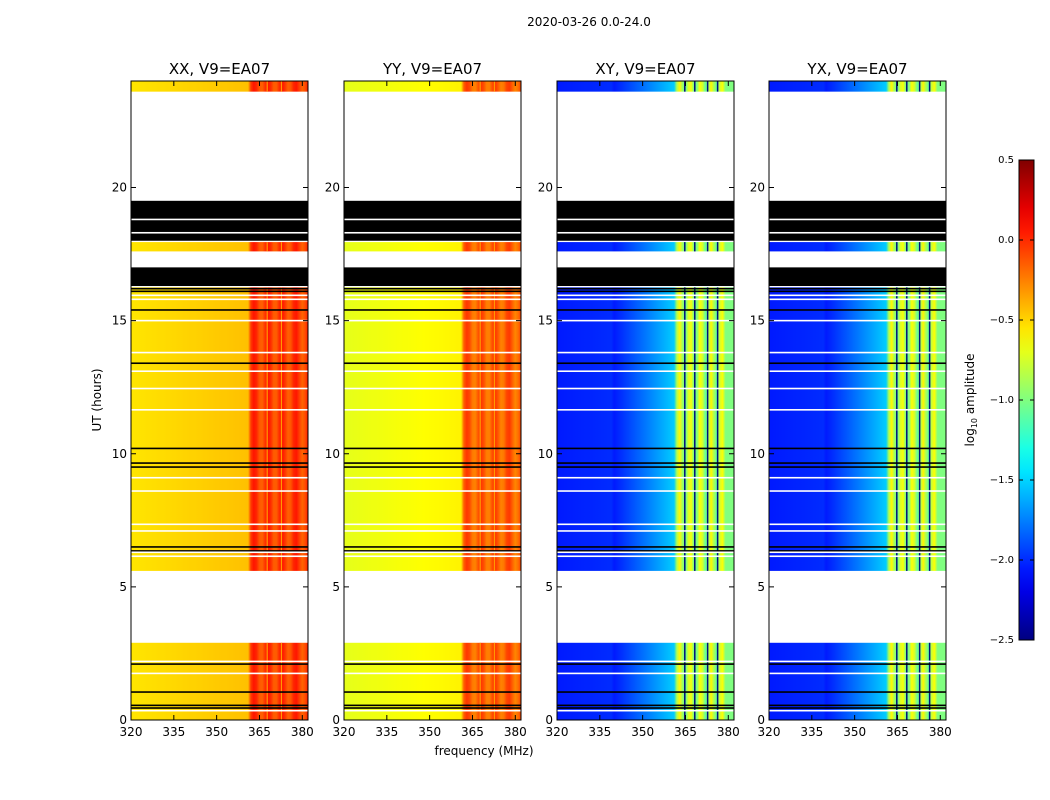  Describe the element at coordinates (757, 454) in the screenshot. I see `panel-yx-ytick-label: 10` at that location.